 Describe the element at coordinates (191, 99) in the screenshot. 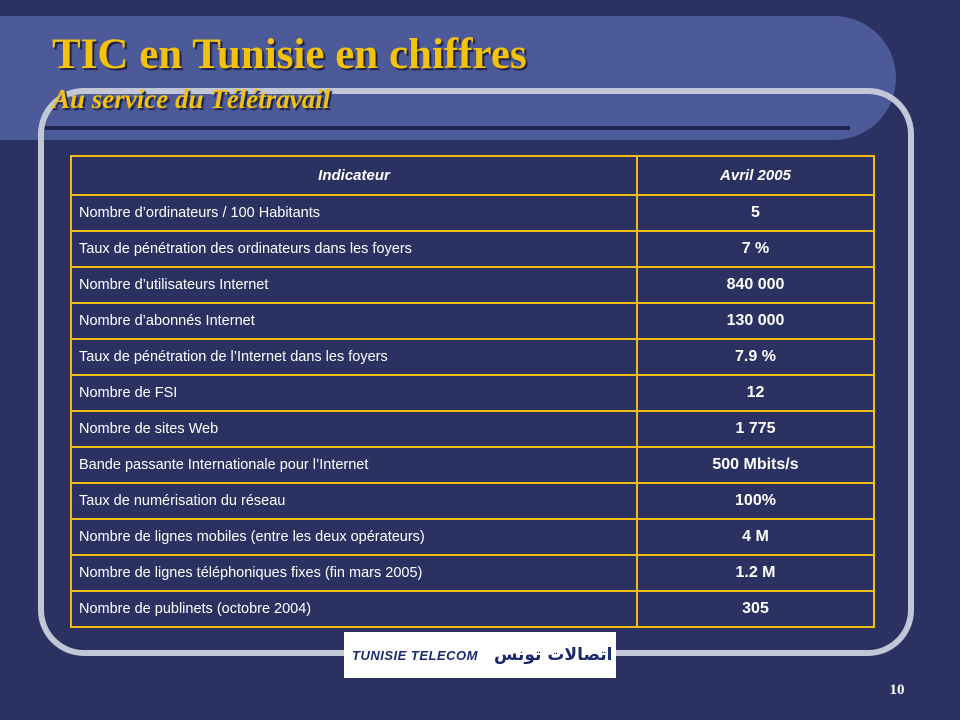

I see `page-subtitle: Au service du Télétravail` at that location.